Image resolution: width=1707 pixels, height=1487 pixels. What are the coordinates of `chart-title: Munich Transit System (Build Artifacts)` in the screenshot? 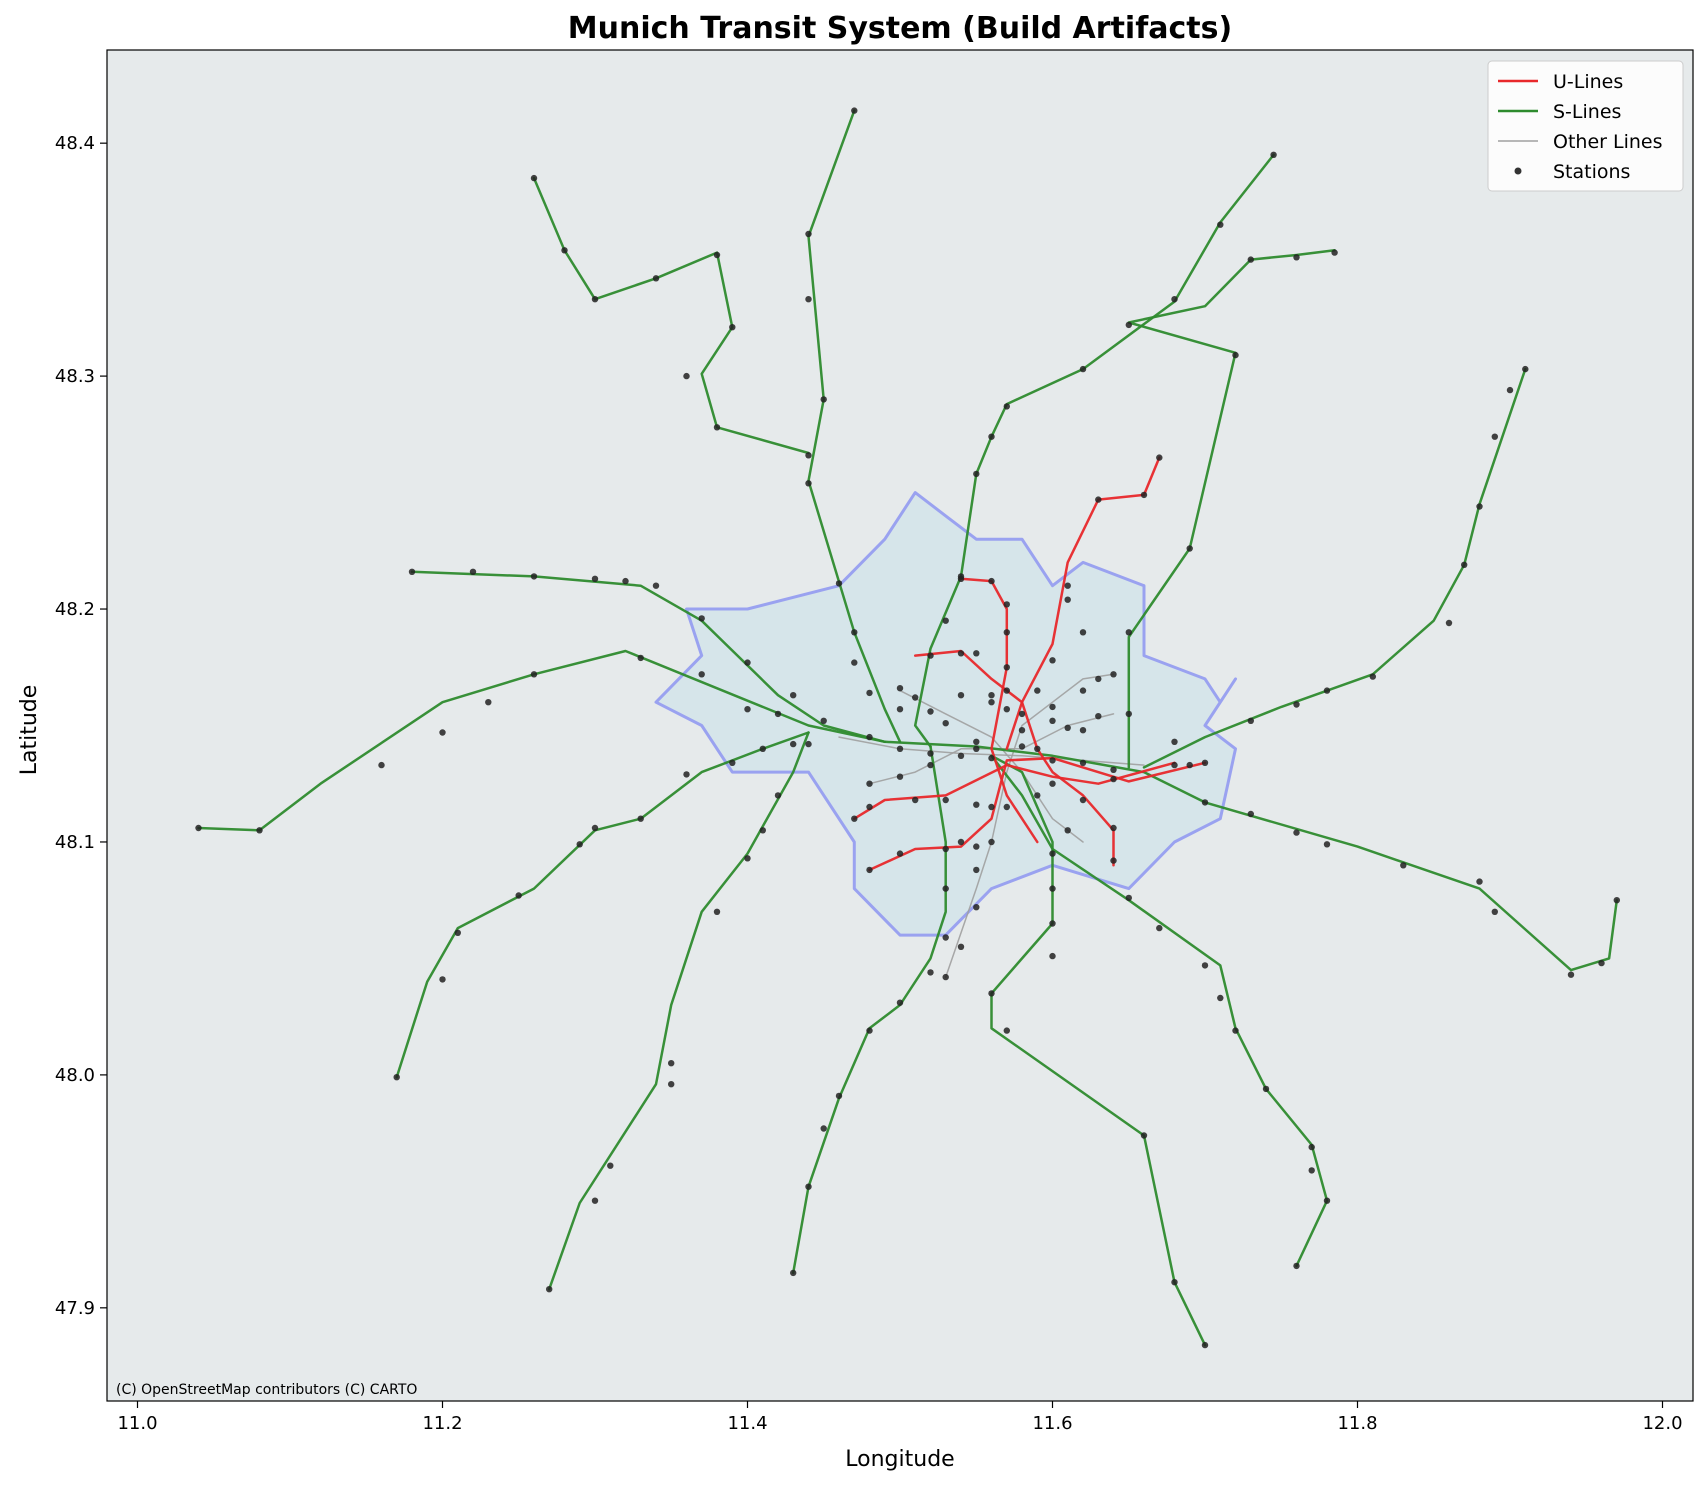 It's located at (900, 28).